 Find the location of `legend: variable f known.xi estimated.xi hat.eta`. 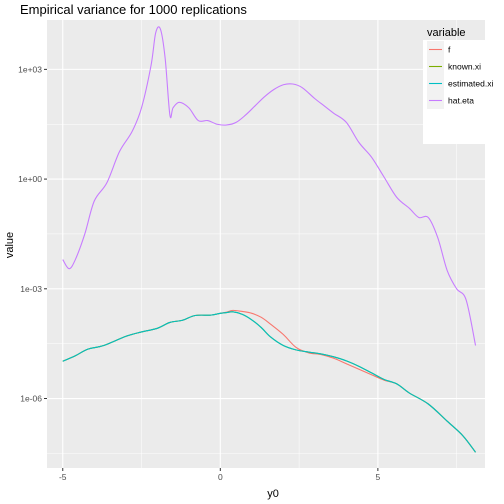

legend: variable f known.xi estimated.xi hat.eta is located at coordinates (463, 85).